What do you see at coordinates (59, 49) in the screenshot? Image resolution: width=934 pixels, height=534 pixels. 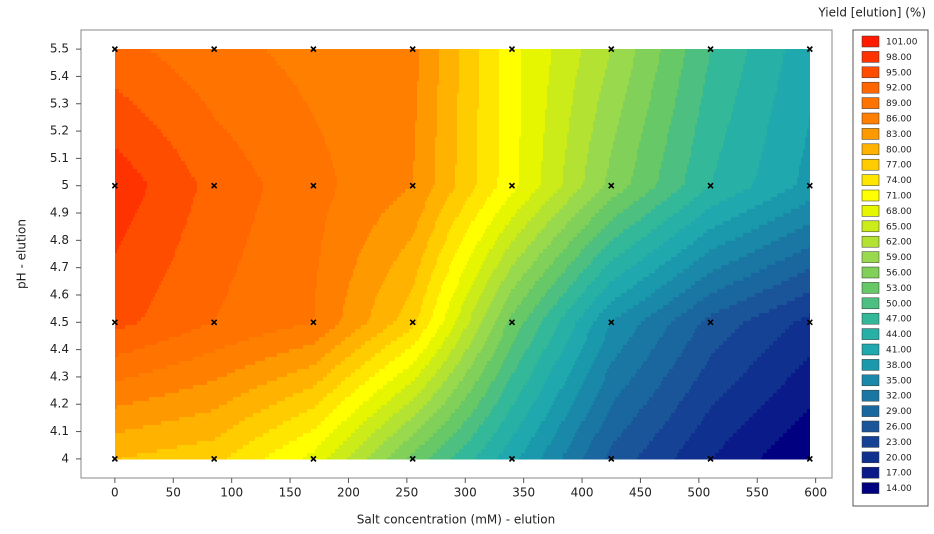 I see `y-tick-label: 5.5` at bounding box center [59, 49].